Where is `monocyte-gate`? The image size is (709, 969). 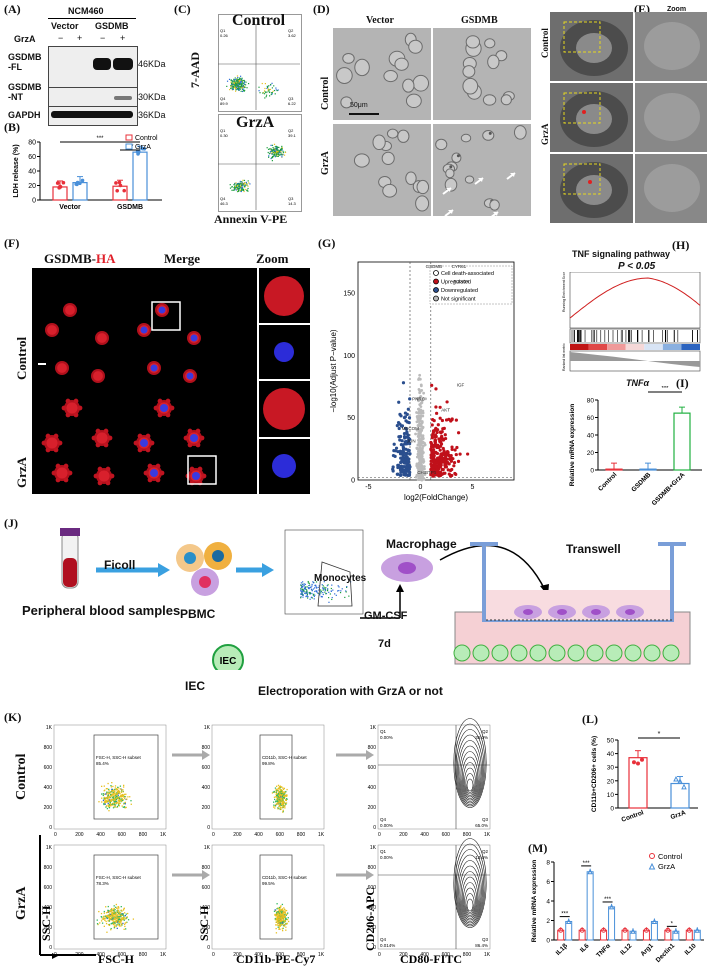 monocyte-gate is located at coordinates (335, 584).